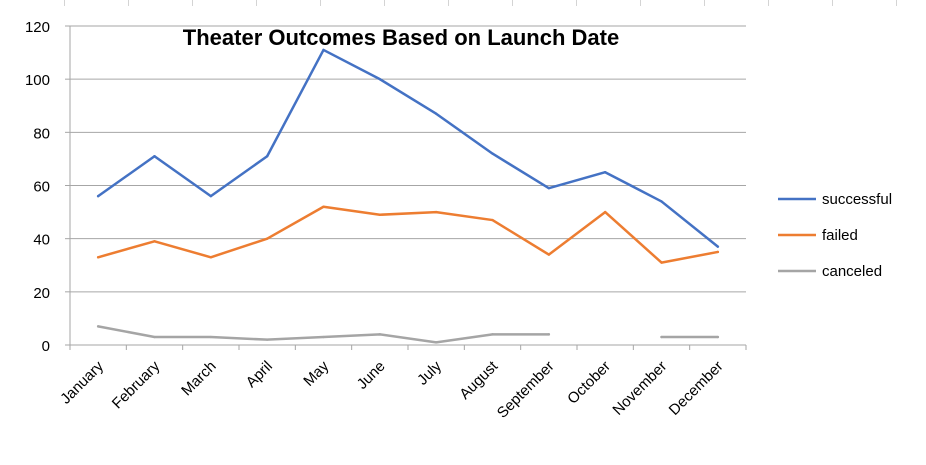  What do you see at coordinates (371, 375) in the screenshot?
I see `x-tick-label: June` at bounding box center [371, 375].